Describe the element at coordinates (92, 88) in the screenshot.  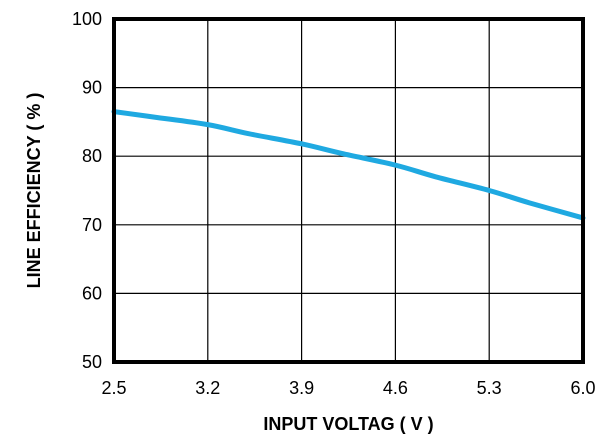
I see `y-tick-label: 90` at that location.